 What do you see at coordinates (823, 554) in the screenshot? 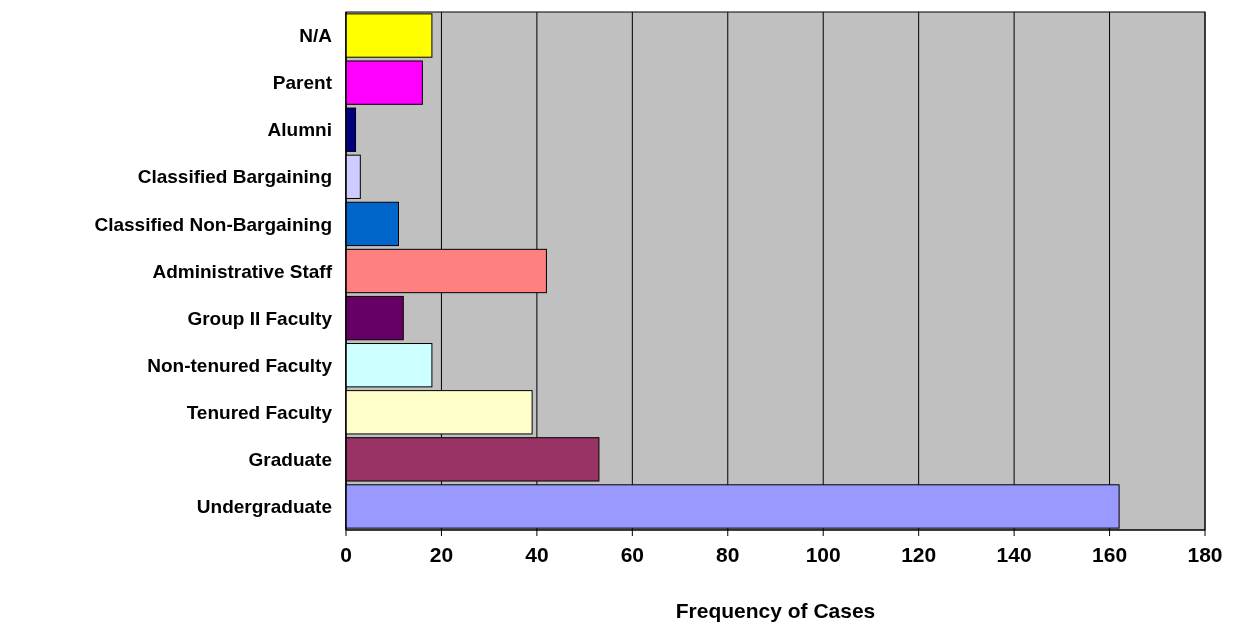
I see `x-tick-label: 100` at bounding box center [823, 554].